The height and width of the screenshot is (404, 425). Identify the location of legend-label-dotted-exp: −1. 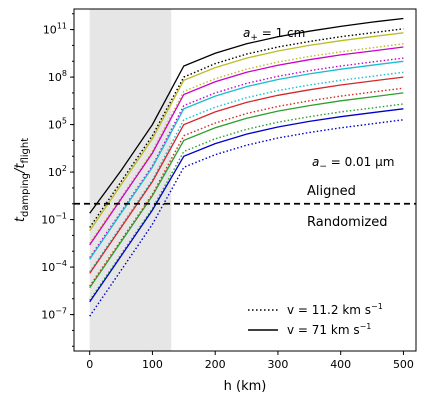
(377, 306).